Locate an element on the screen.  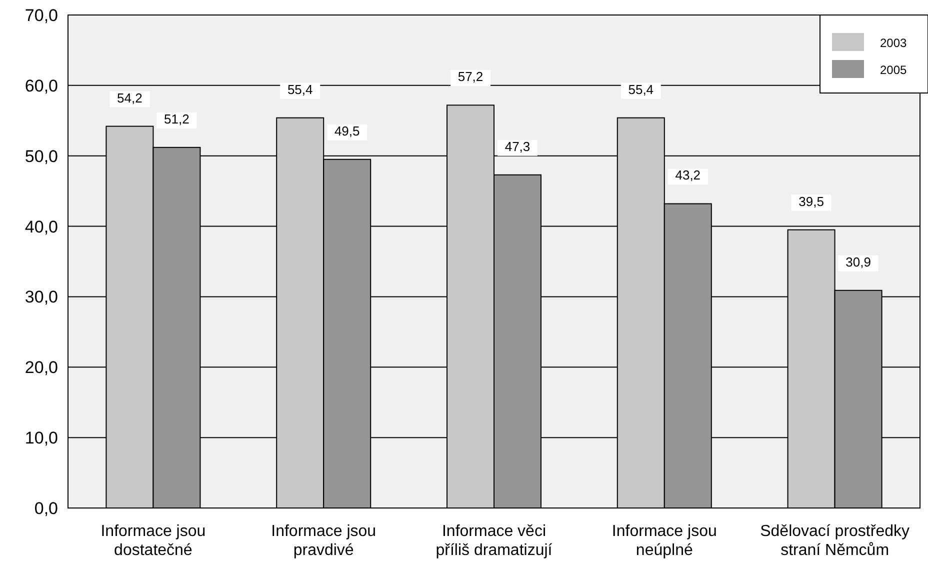
legend-label: 2003 is located at coordinates (894, 43).